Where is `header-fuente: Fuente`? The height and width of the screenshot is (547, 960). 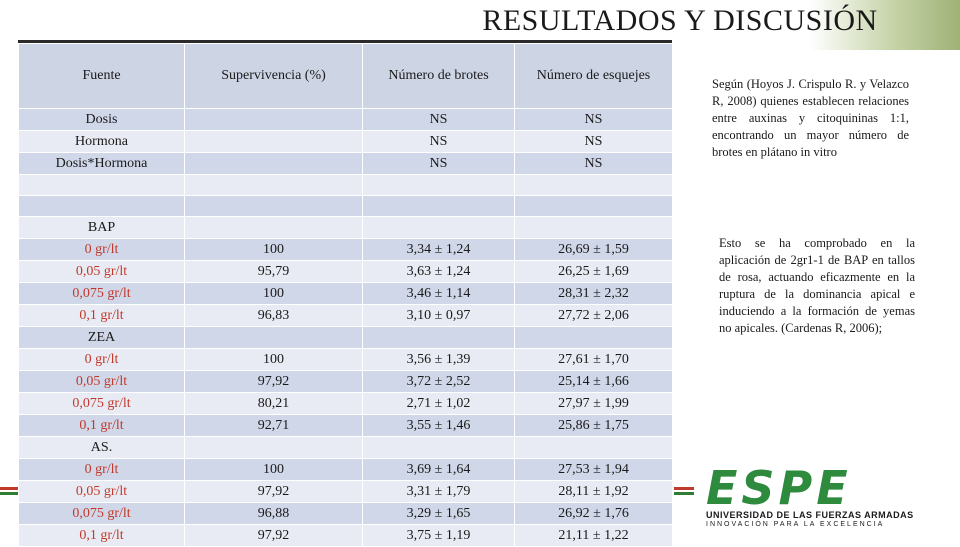 header-fuente: Fuente is located at coordinates (101, 76).